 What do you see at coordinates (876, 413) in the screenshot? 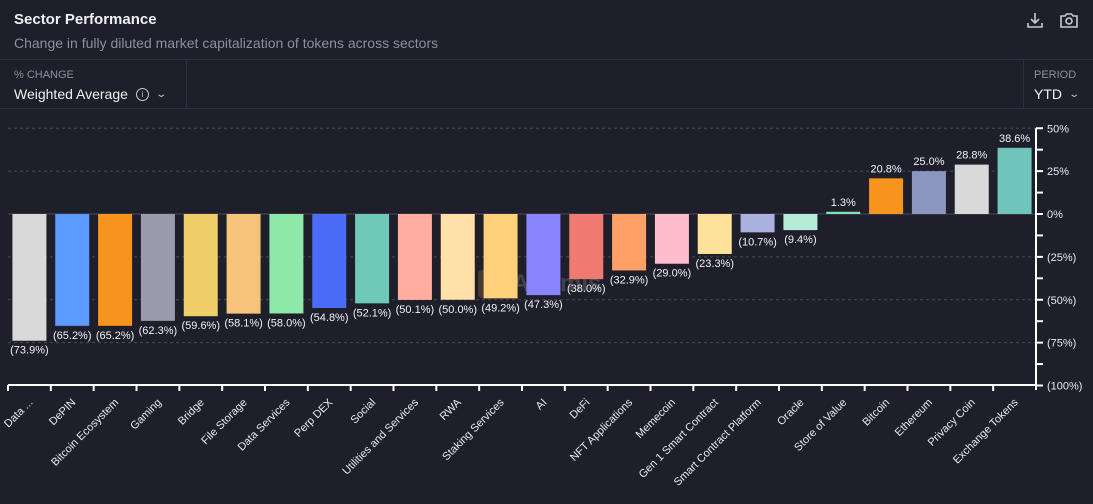
I see `x-tick-label: Bitcoin` at bounding box center [876, 413].